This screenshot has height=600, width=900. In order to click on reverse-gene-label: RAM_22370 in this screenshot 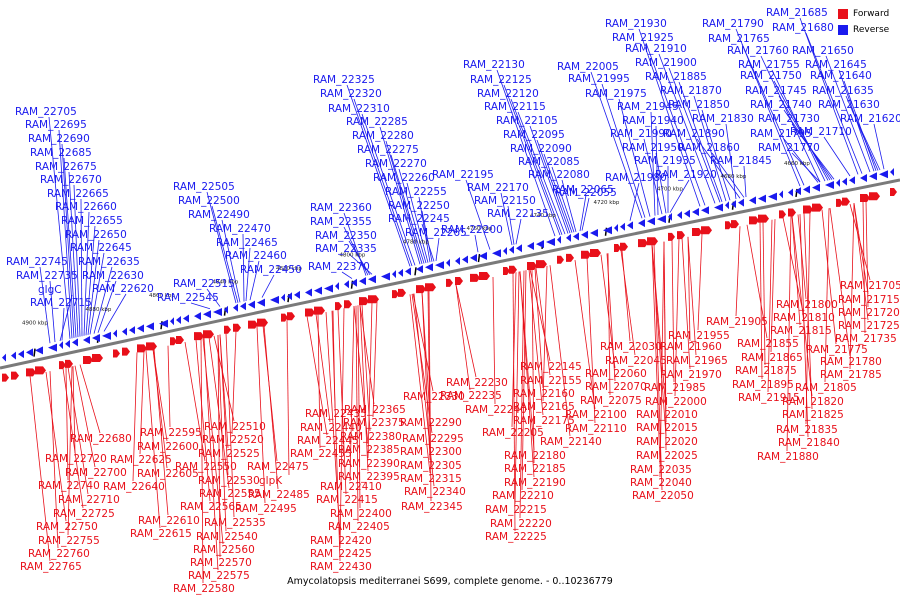, I will do `click(339, 267)`.